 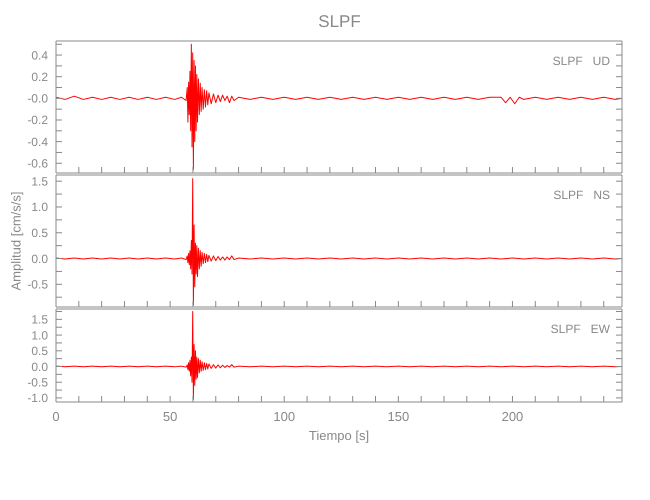 I want to click on x-tick-label: 50, so click(x=170, y=416).